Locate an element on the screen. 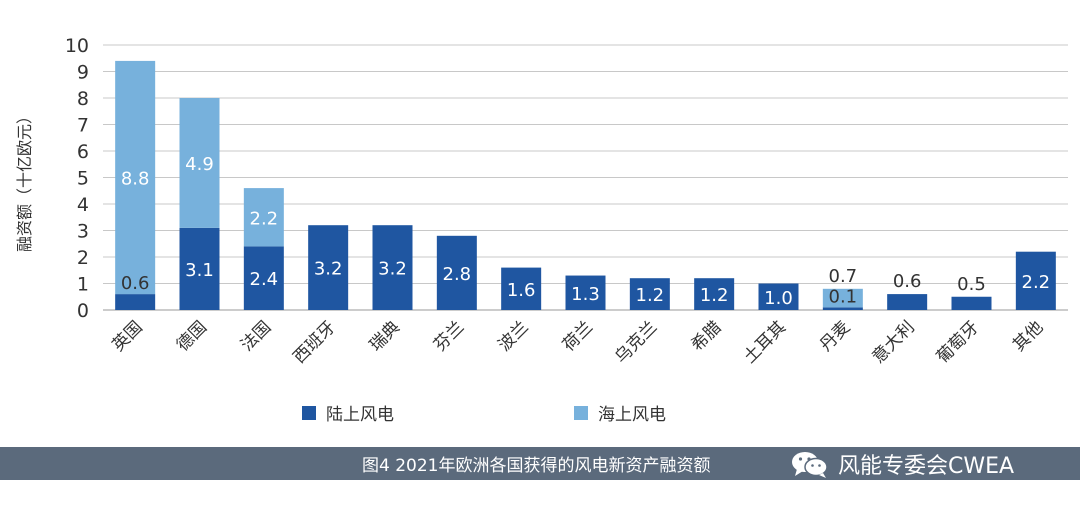 Image resolution: width=1080 pixels, height=512 pixels. x-category-label: 其他 is located at coordinates (1028, 336).